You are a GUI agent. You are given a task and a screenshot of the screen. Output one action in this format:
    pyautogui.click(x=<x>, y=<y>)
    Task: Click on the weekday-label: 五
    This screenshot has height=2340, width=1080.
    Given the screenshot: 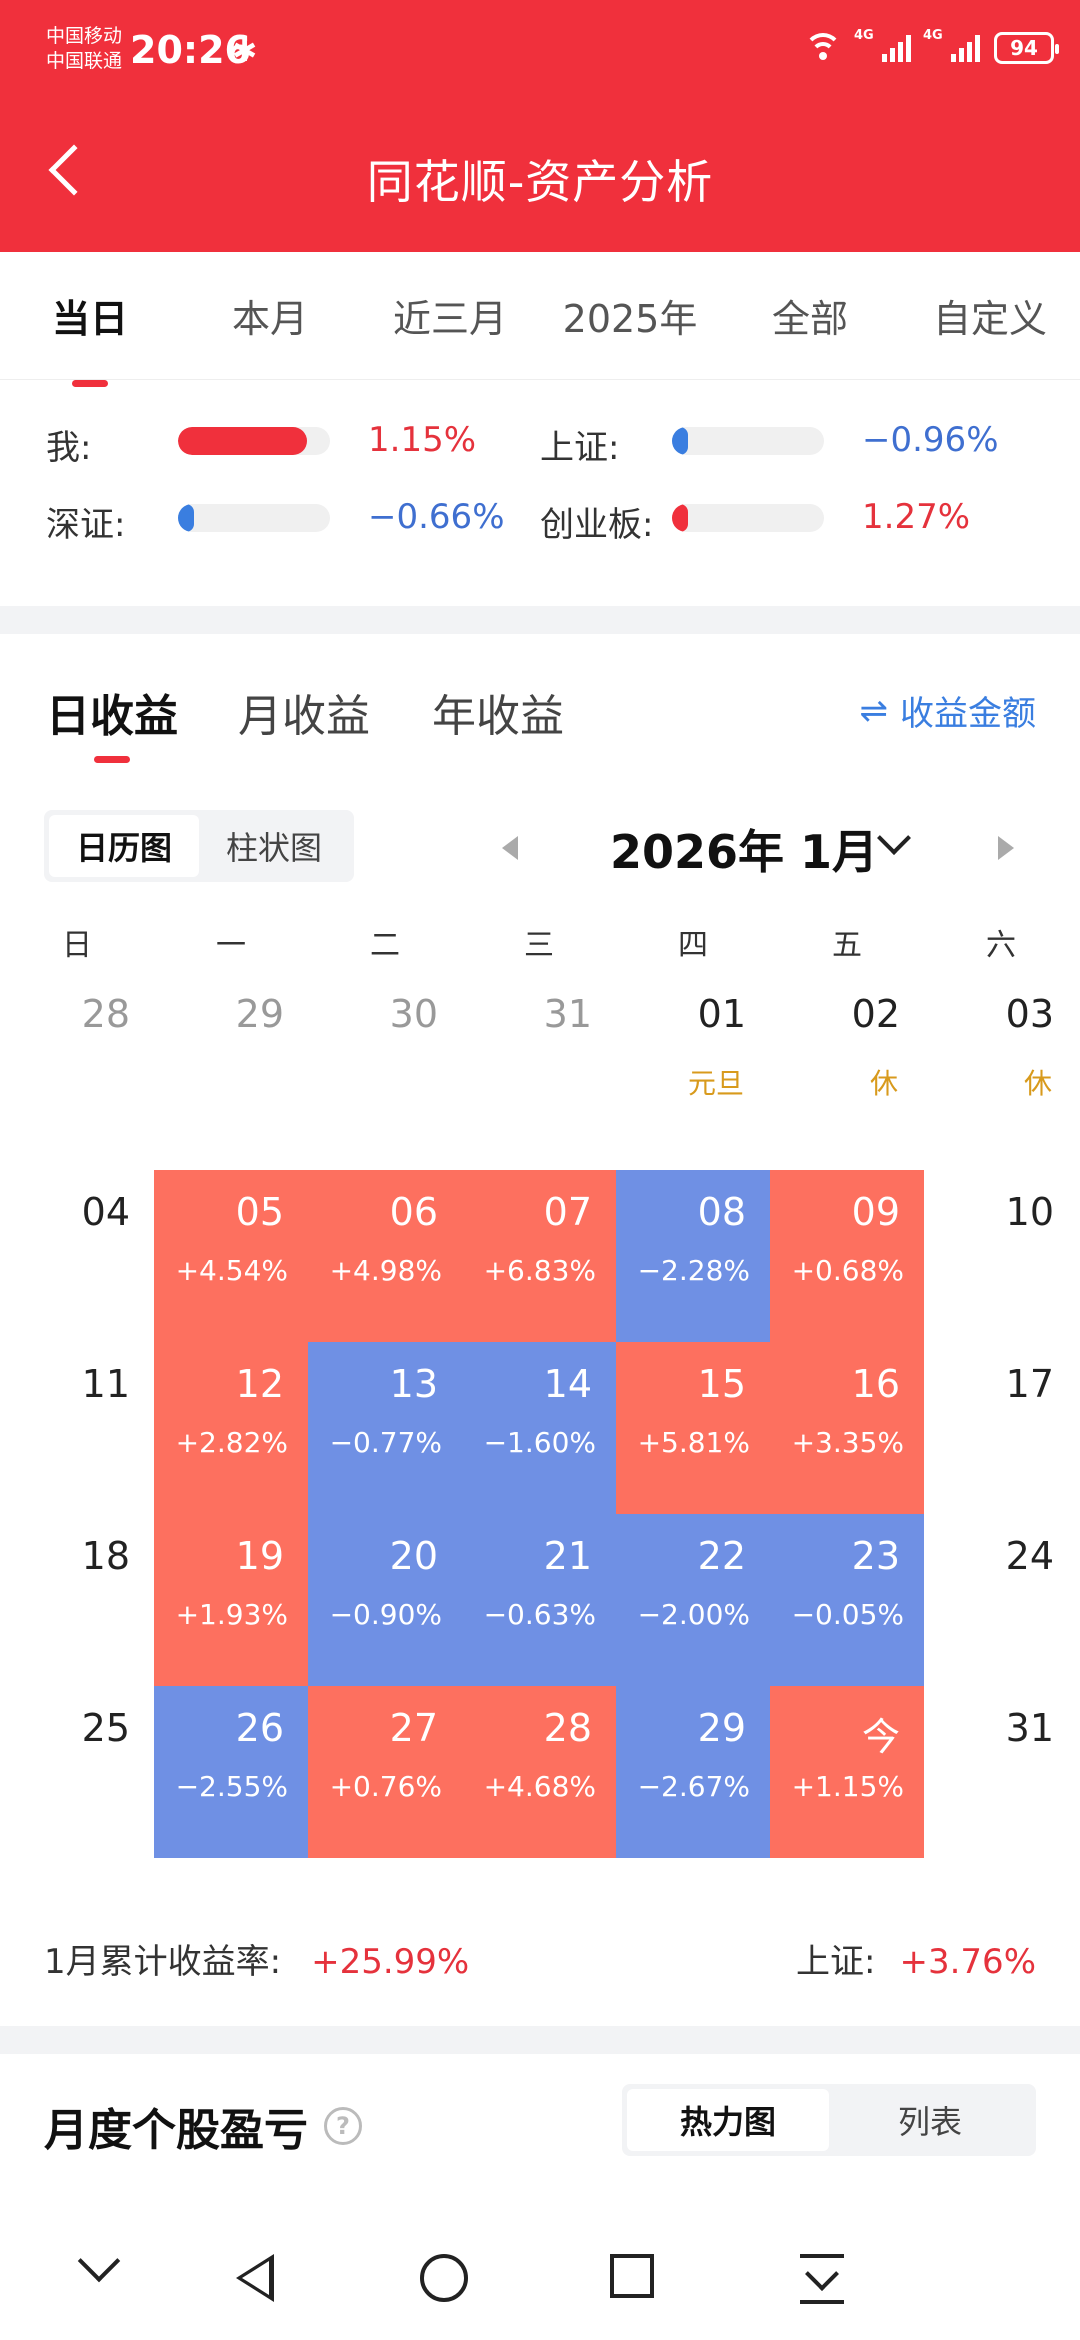 What is the action you would take?
    pyautogui.click(x=847, y=945)
    